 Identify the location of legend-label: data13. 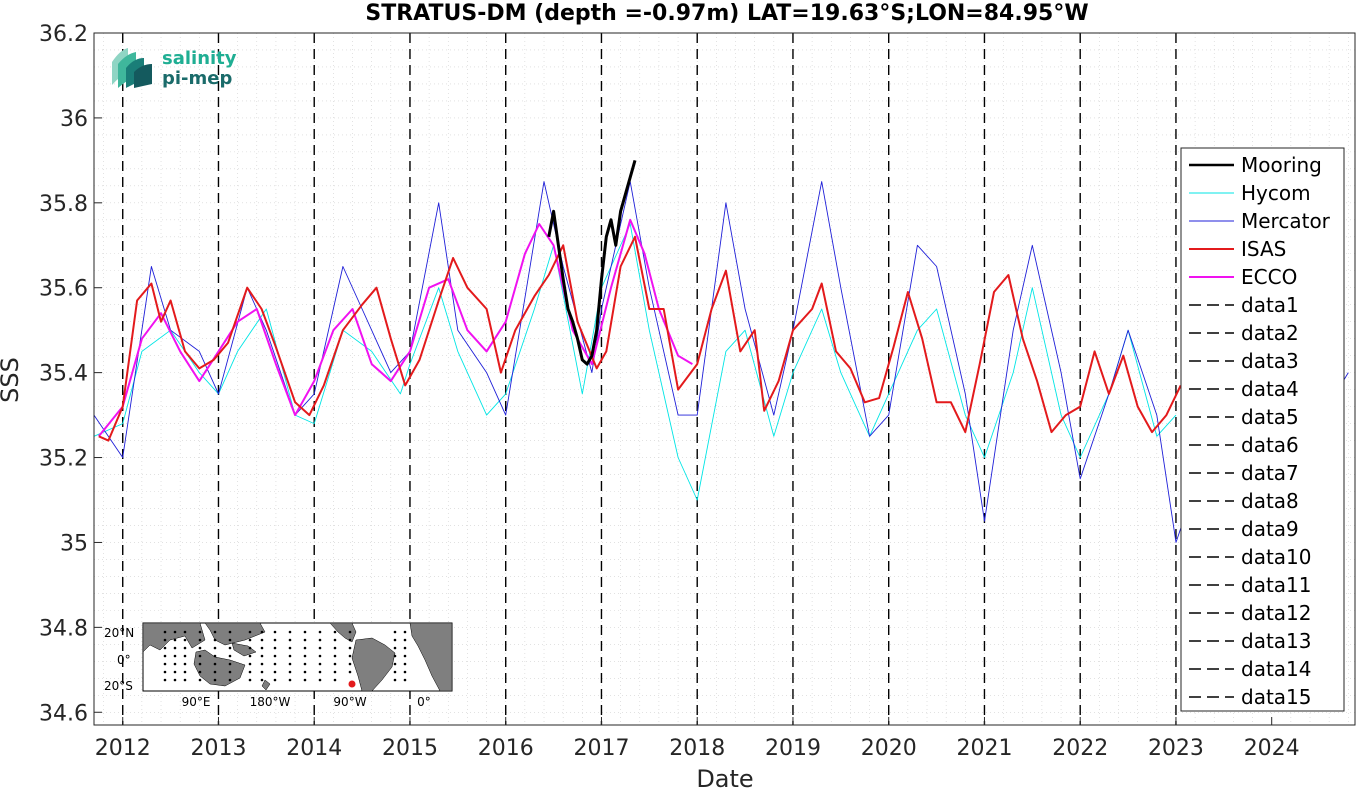
(1276, 641).